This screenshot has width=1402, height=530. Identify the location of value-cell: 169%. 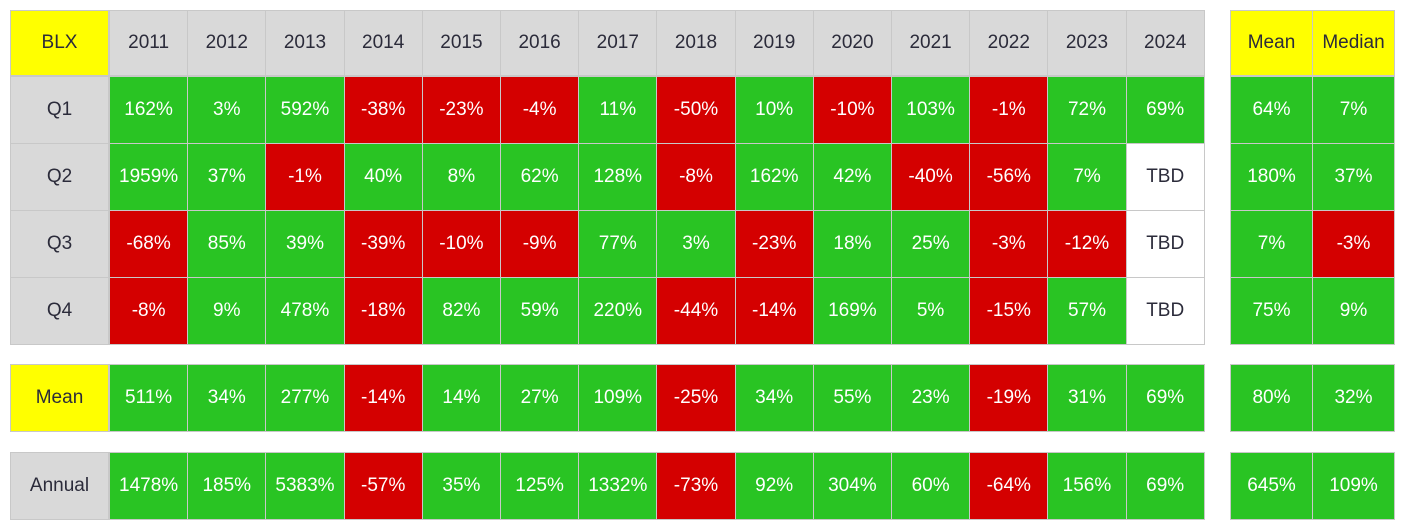
(852, 311).